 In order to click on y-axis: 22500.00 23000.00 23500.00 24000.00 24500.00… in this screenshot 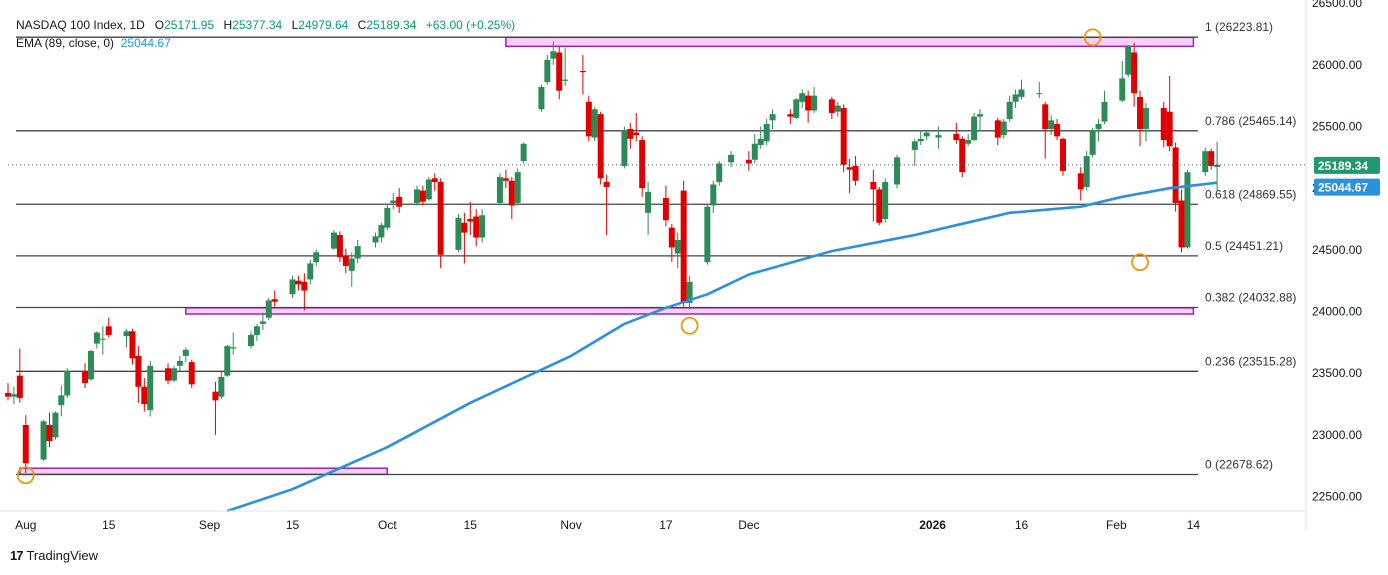, I will do `click(1333, 265)`.